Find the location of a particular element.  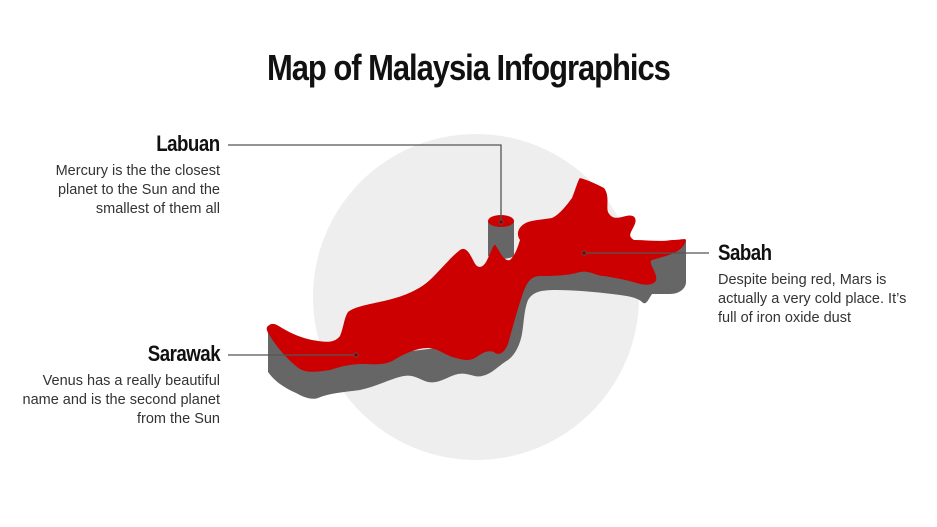

labuan-connector-line is located at coordinates (365, 183).